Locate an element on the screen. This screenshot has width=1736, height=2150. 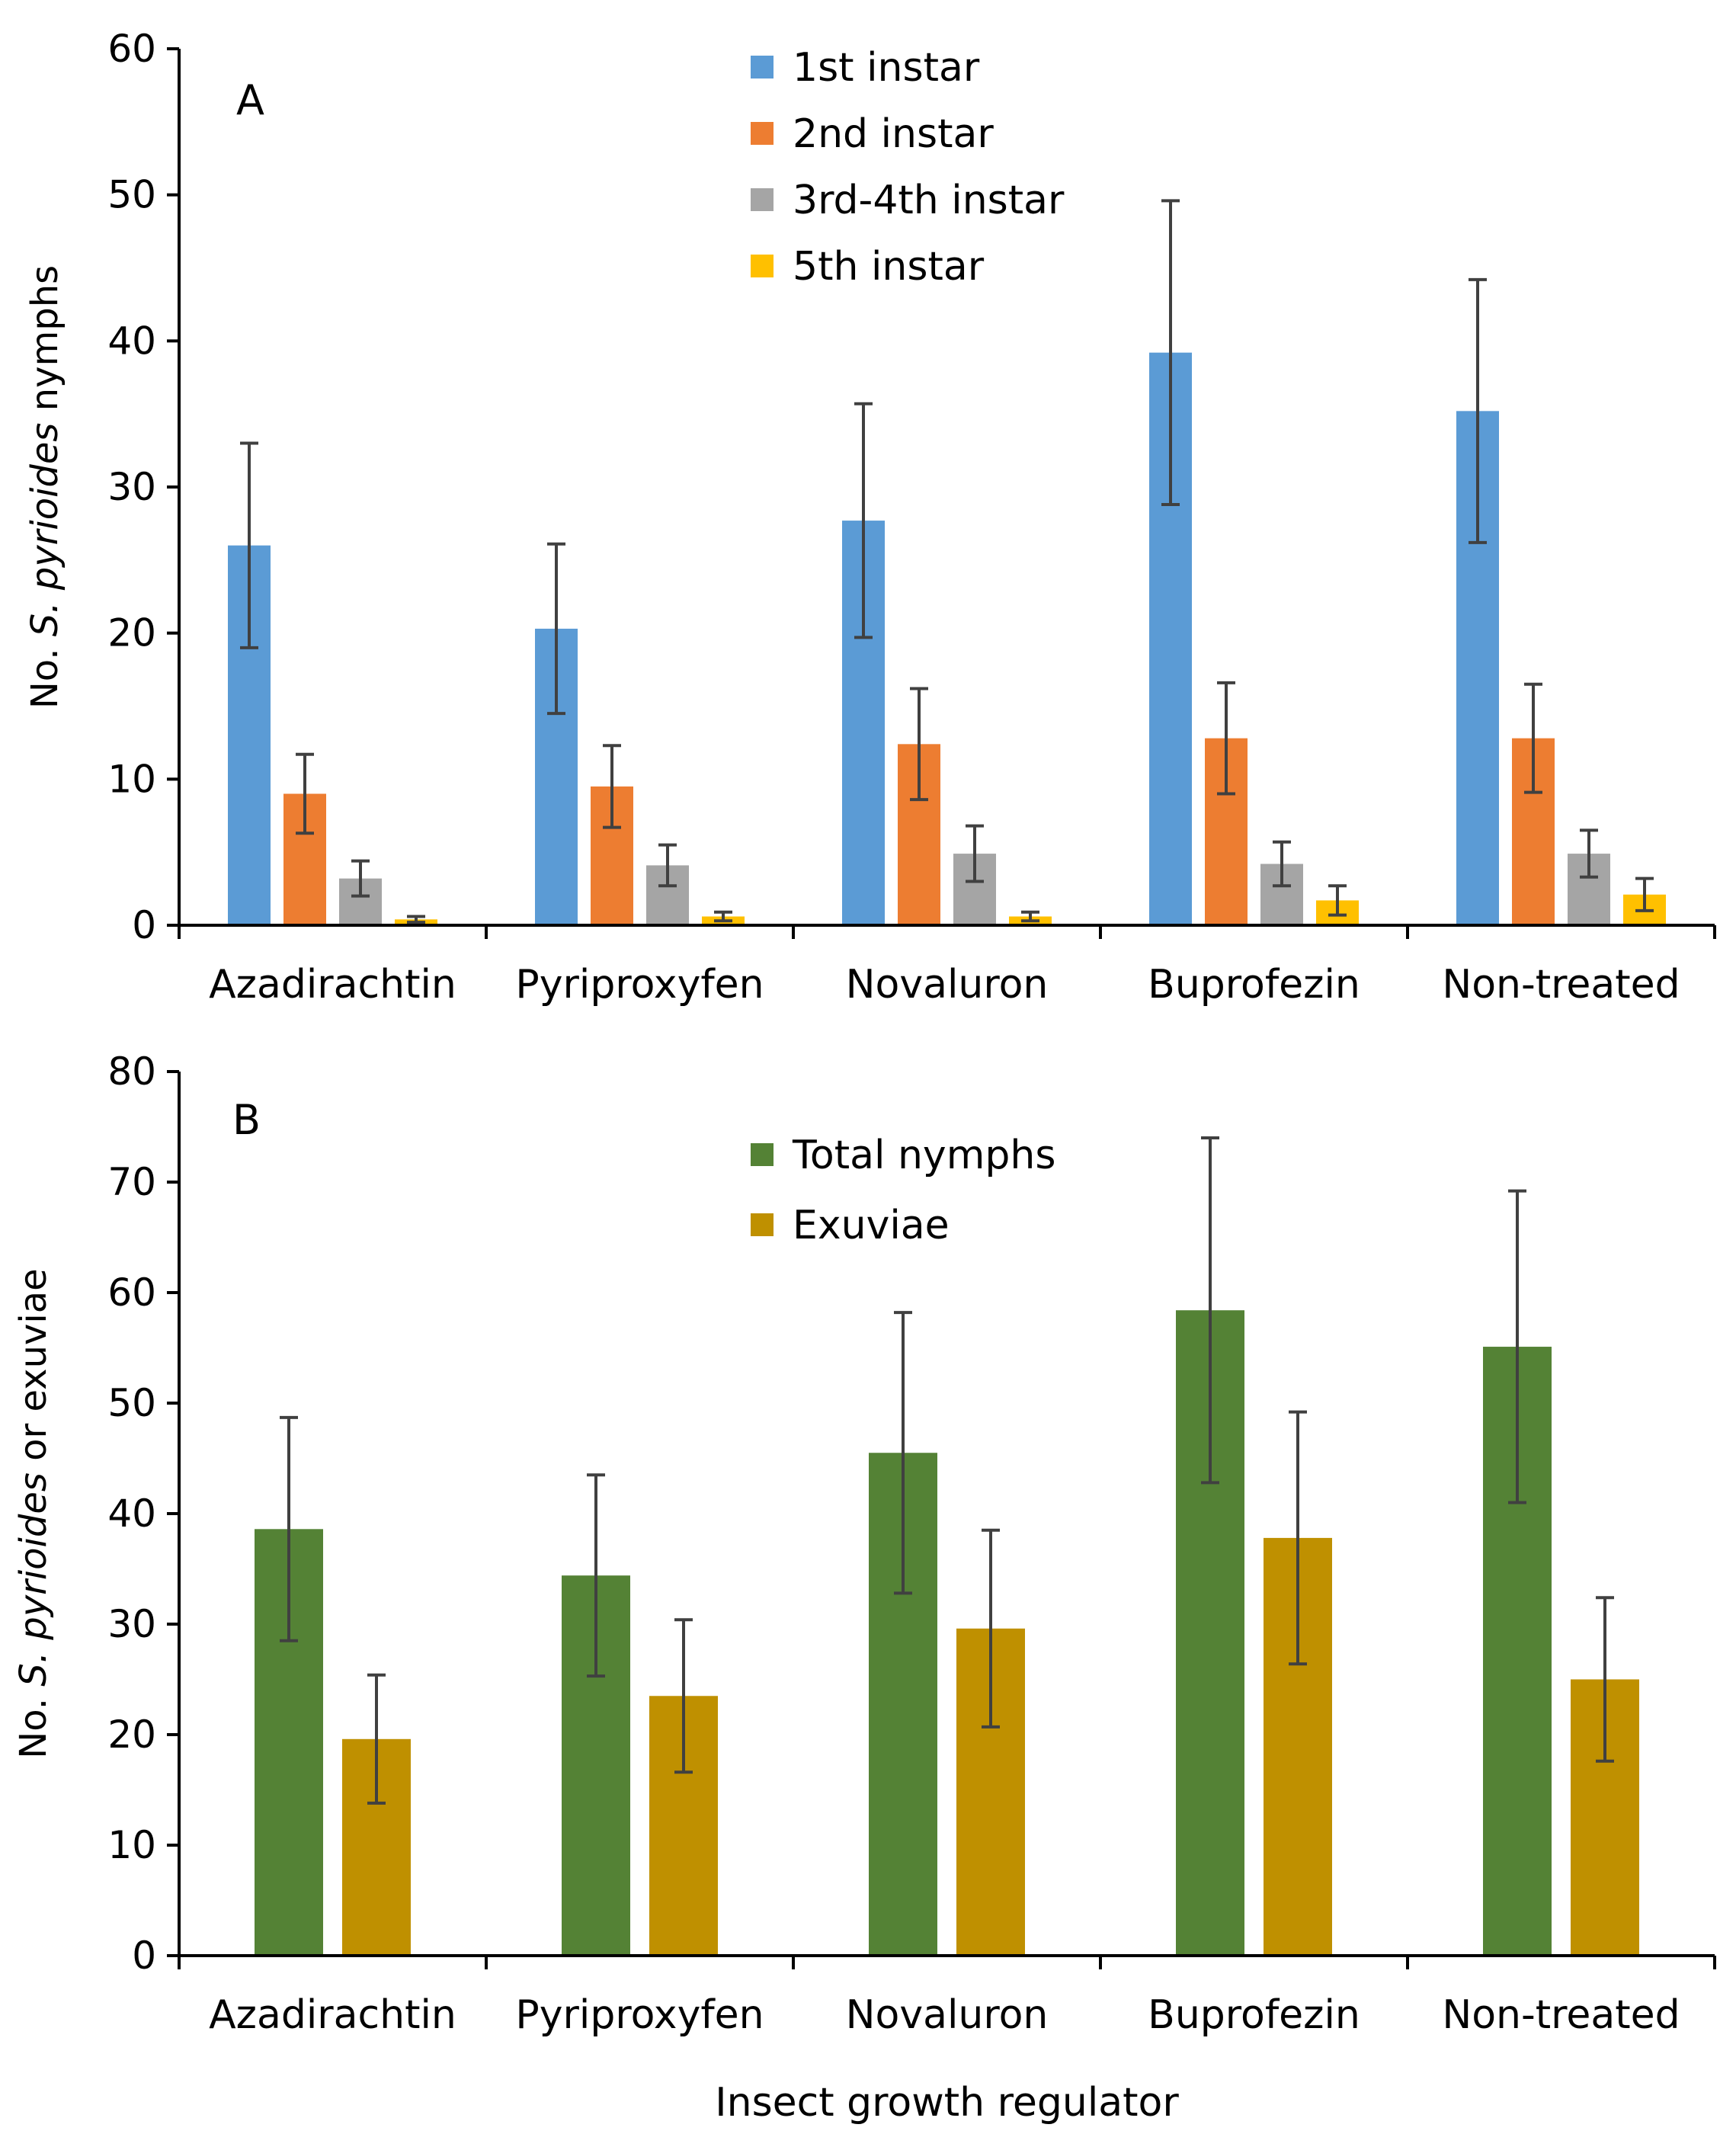
panel-b-y-title-prefix: No. is located at coordinates (33, 1723).